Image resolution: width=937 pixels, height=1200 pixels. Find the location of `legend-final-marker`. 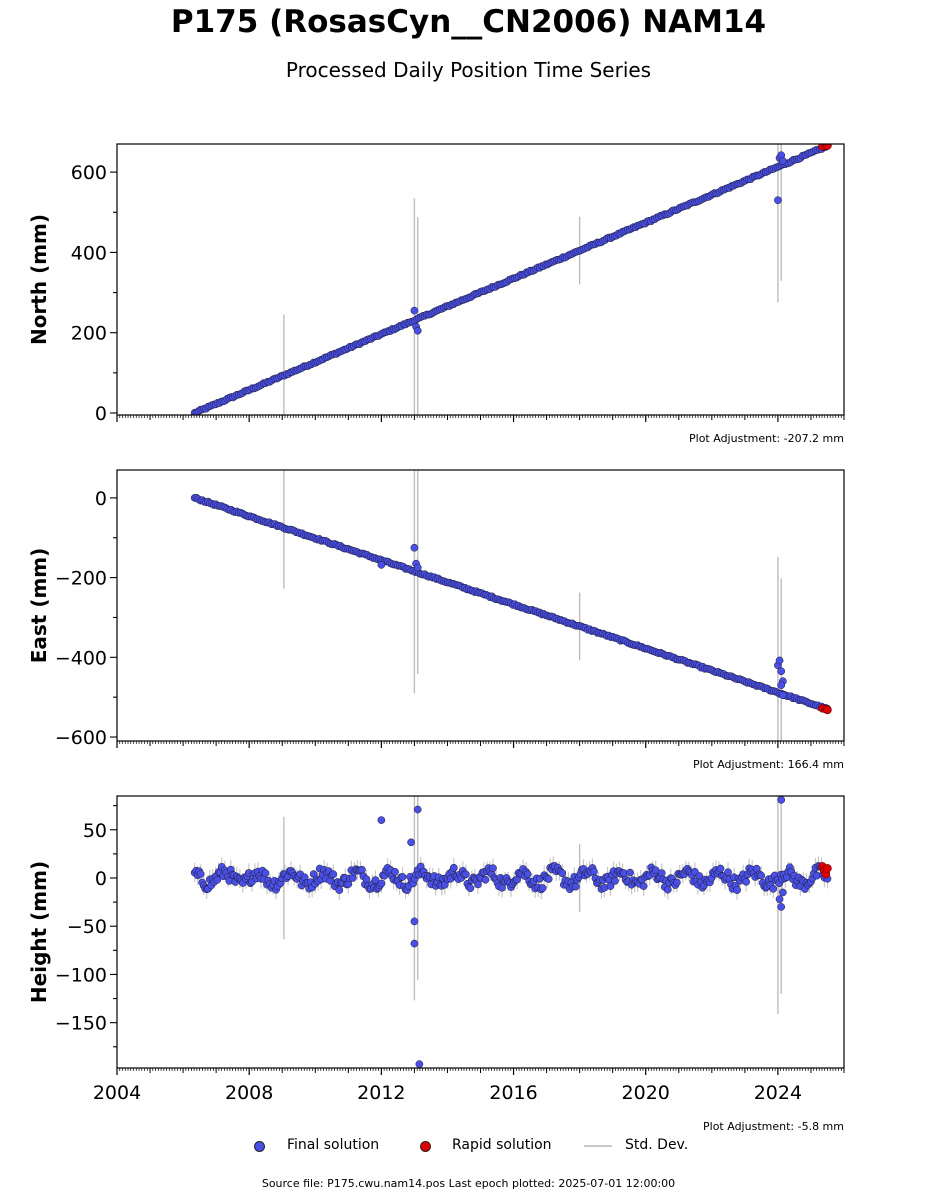

legend-final-marker is located at coordinates (259, 1146).